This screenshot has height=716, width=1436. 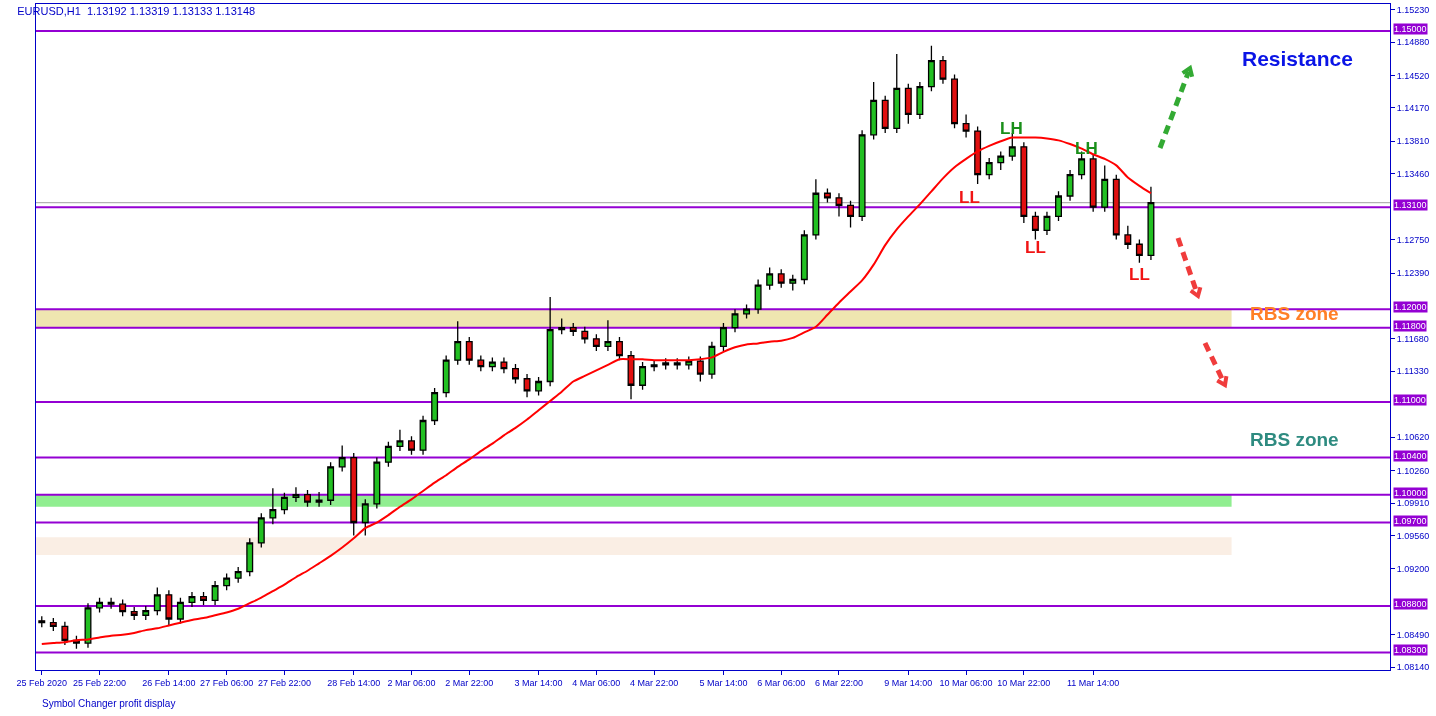 What do you see at coordinates (169, 682) in the screenshot?
I see `x-tick-label: 26 Feb 14:00` at bounding box center [169, 682].